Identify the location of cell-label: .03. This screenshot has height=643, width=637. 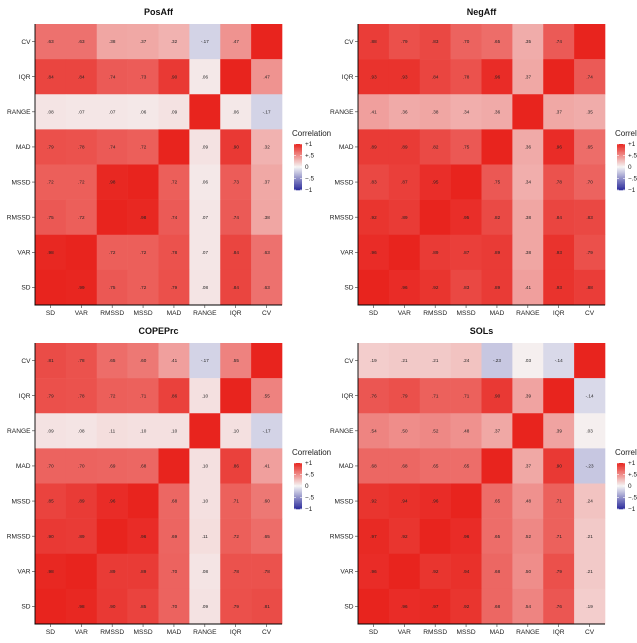
(589, 430).